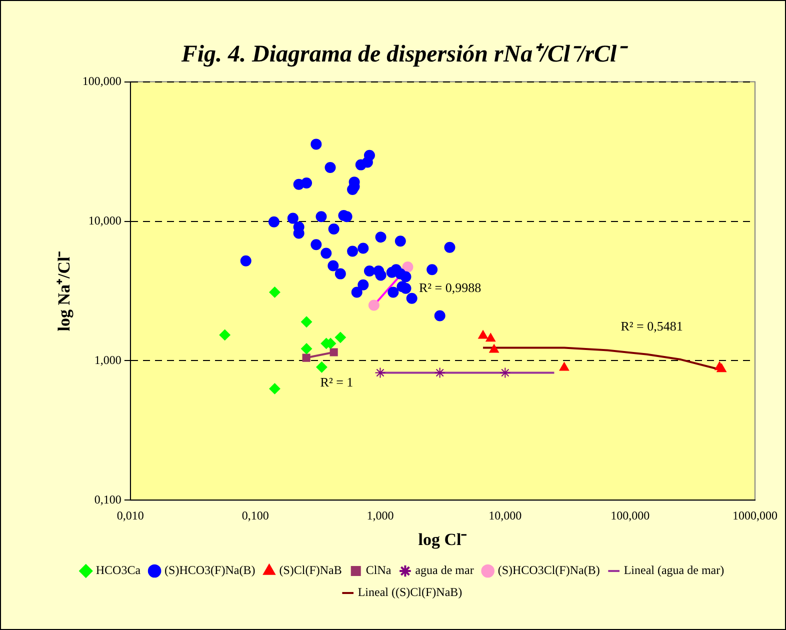 This screenshot has width=786, height=630. What do you see at coordinates (119, 570) in the screenshot?
I see `legend-label: HCO3Ca` at bounding box center [119, 570].